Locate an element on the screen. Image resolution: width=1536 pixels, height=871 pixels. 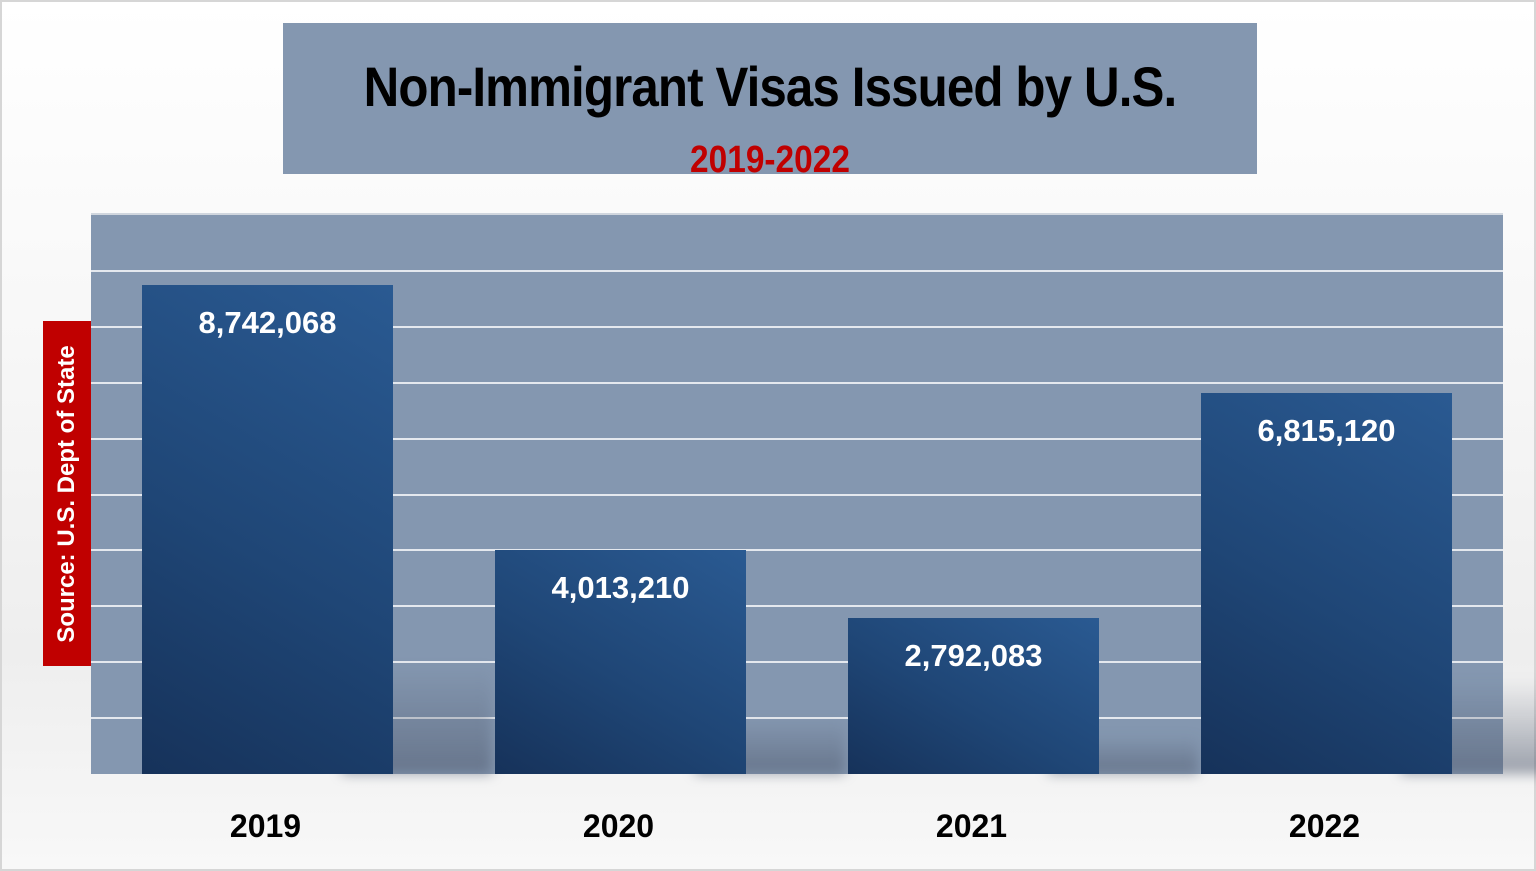
bar-2019: 8,742,068 is located at coordinates (267, 529).